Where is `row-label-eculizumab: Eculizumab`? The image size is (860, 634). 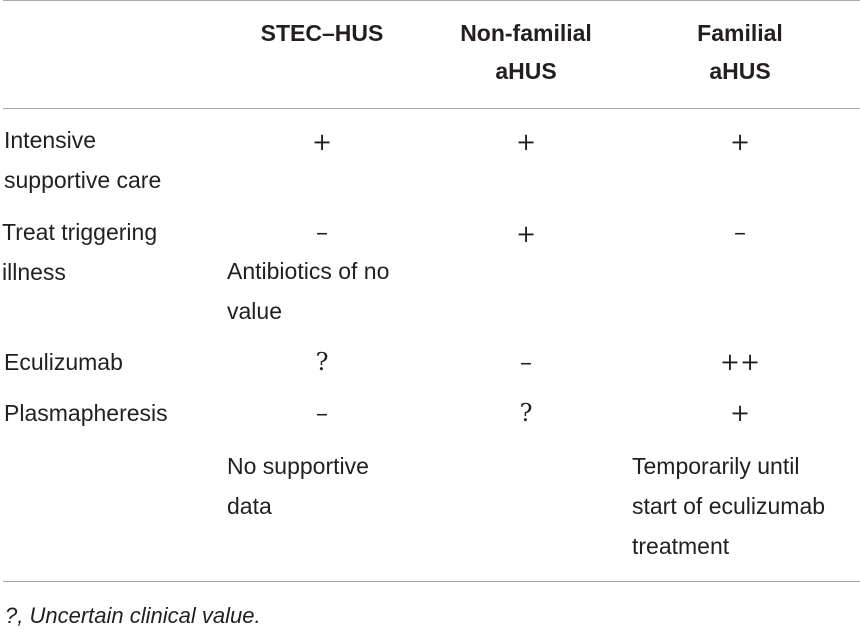
row-label-eculizumab: Eculizumab is located at coordinates (63, 362).